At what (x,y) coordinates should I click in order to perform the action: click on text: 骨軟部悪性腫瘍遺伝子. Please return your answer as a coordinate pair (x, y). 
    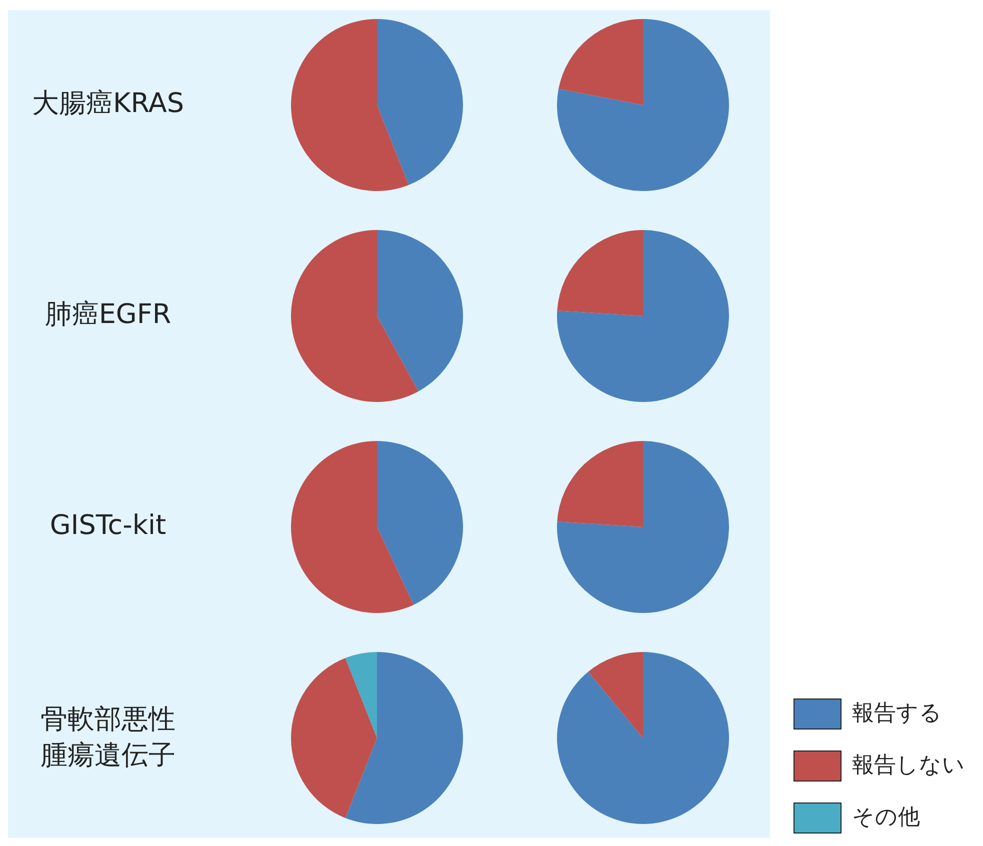
    Looking at the image, I should click on (108, 738).